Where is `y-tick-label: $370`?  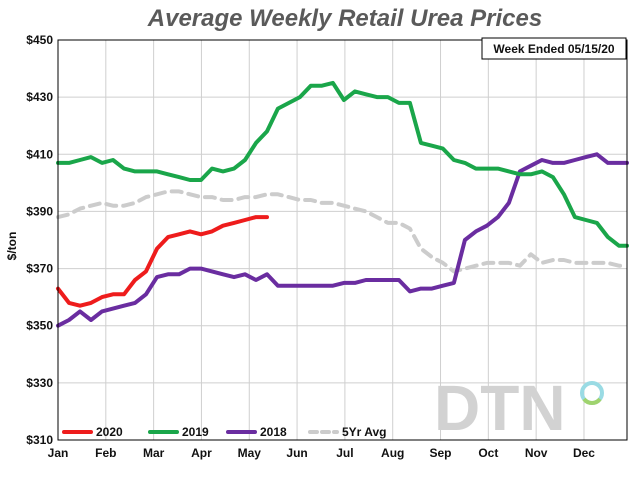 y-tick-label: $370 is located at coordinates (39, 269).